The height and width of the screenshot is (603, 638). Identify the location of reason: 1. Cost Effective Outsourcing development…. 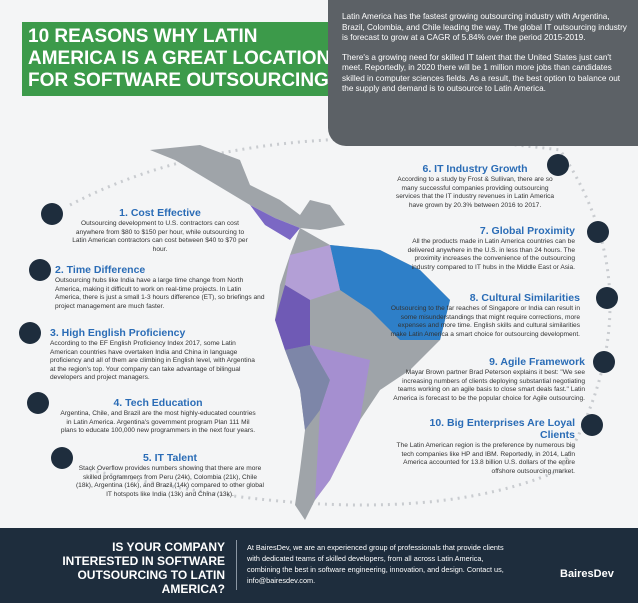
(160, 230).